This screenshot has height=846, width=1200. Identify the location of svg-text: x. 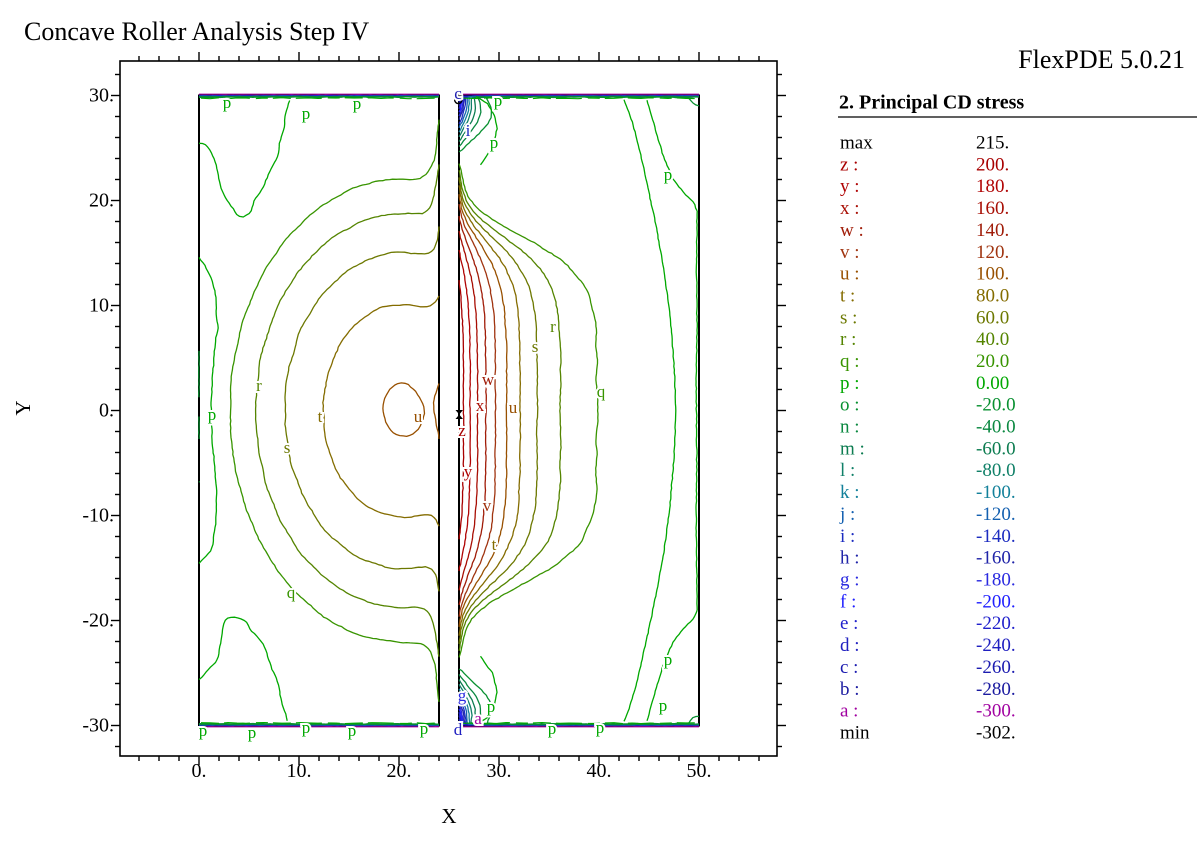
(480, 405).